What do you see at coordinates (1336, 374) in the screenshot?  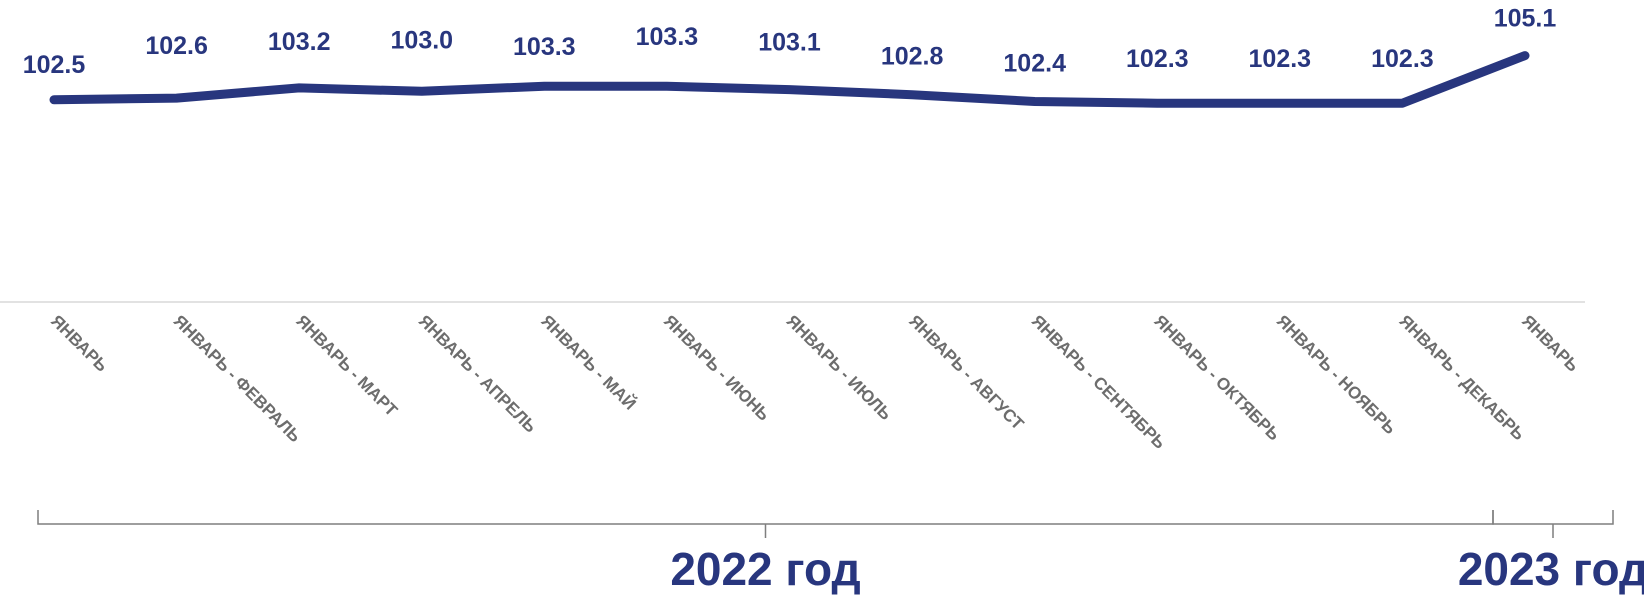 I see `x-tick-label: ЯНВАРЬ - НОЯБРЬ` at bounding box center [1336, 374].